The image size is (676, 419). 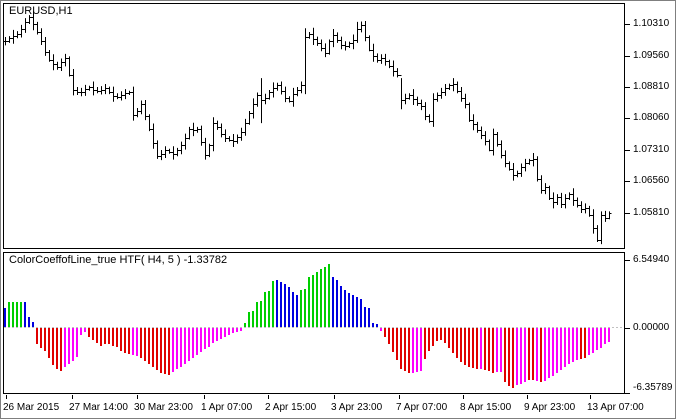 What do you see at coordinates (291, 407) in the screenshot?
I see `time-axis-label: 2 Apr 15:00` at bounding box center [291, 407].